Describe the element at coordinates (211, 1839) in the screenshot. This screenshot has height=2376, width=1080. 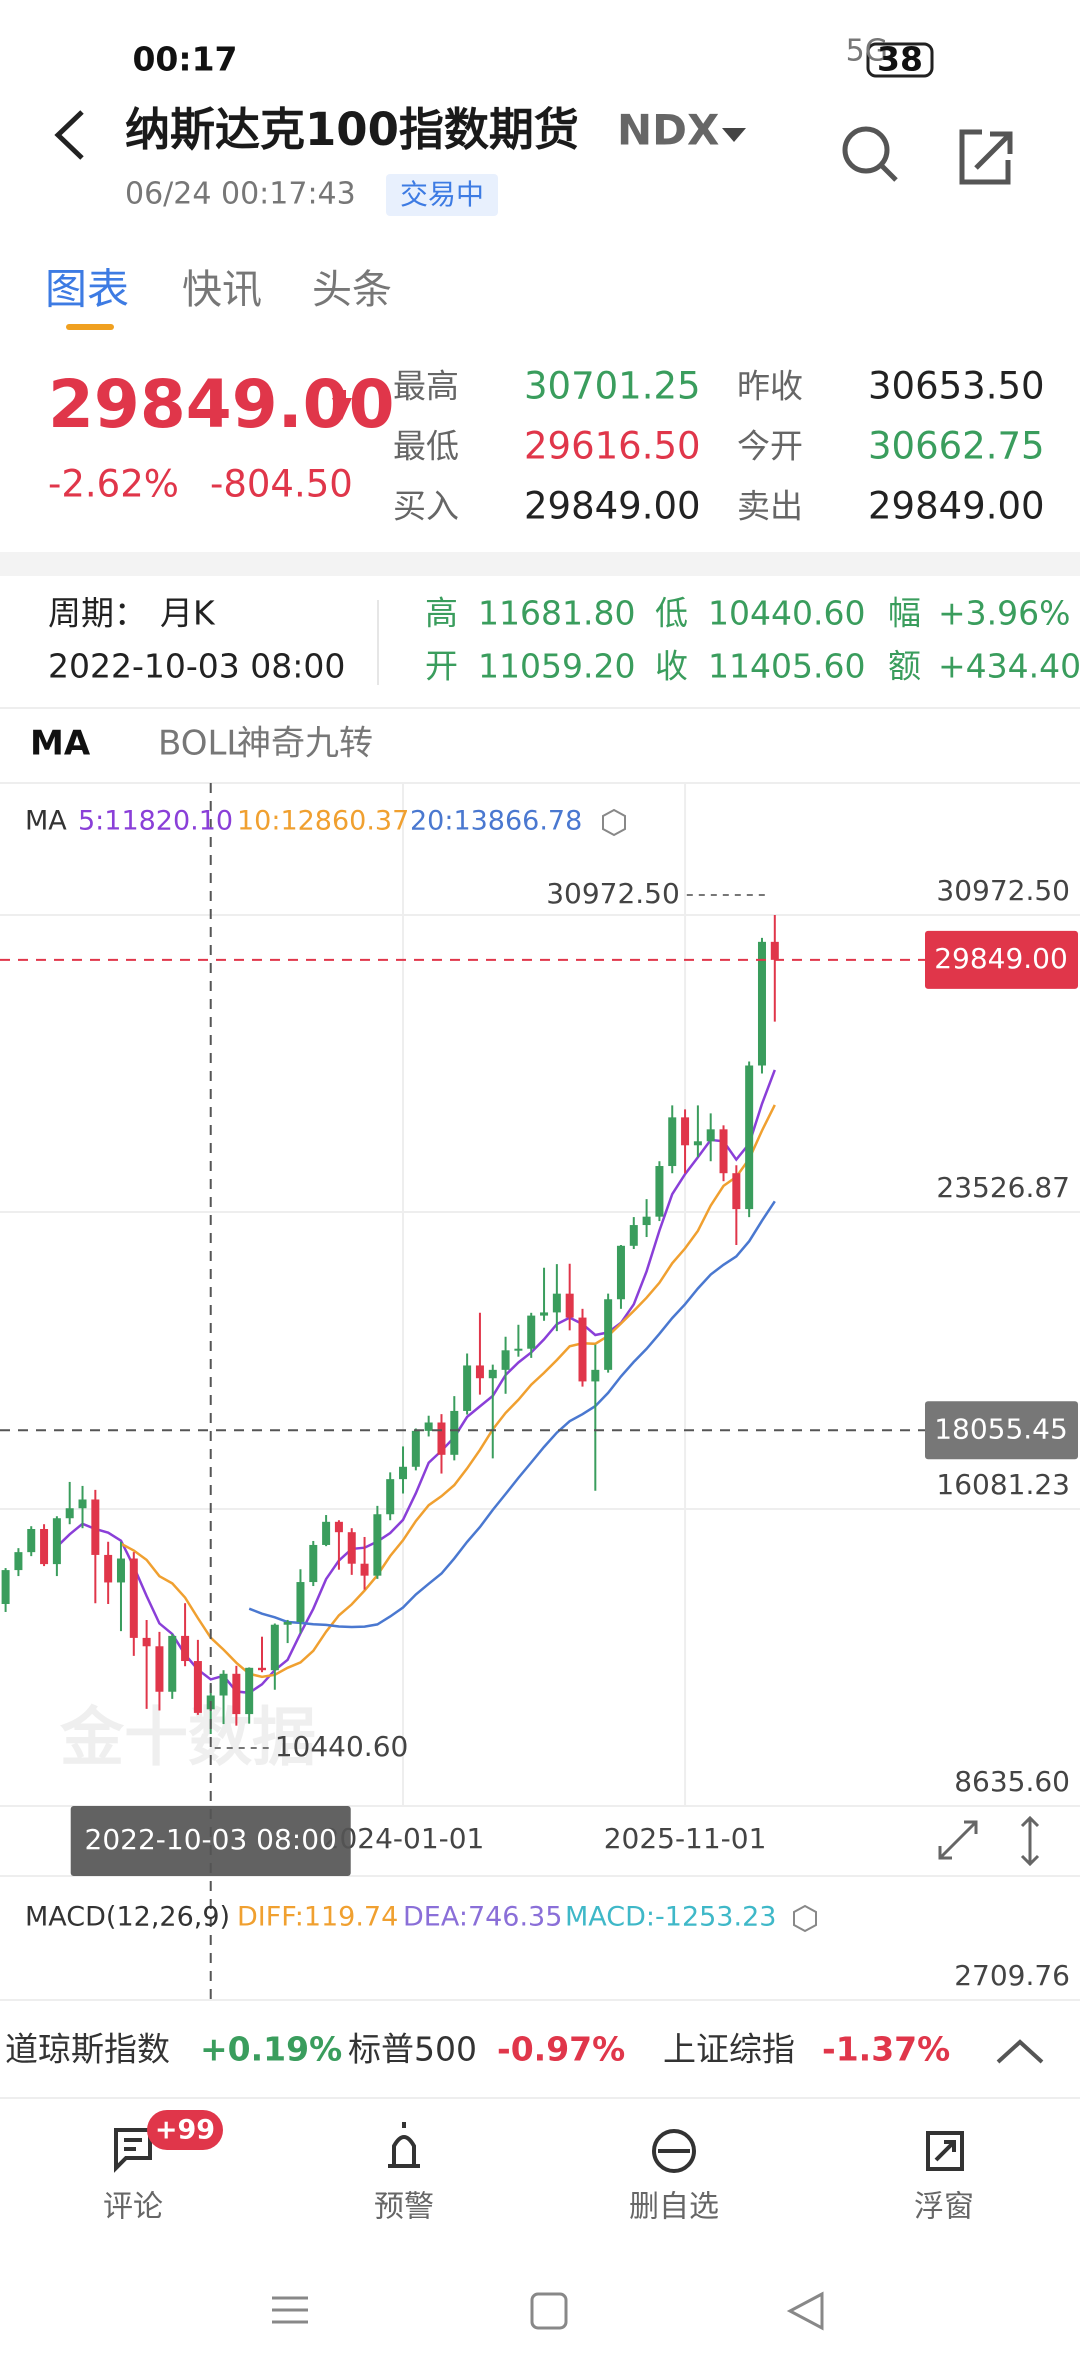
I see `crosshair-date: 2022-10-03 08:00` at that location.